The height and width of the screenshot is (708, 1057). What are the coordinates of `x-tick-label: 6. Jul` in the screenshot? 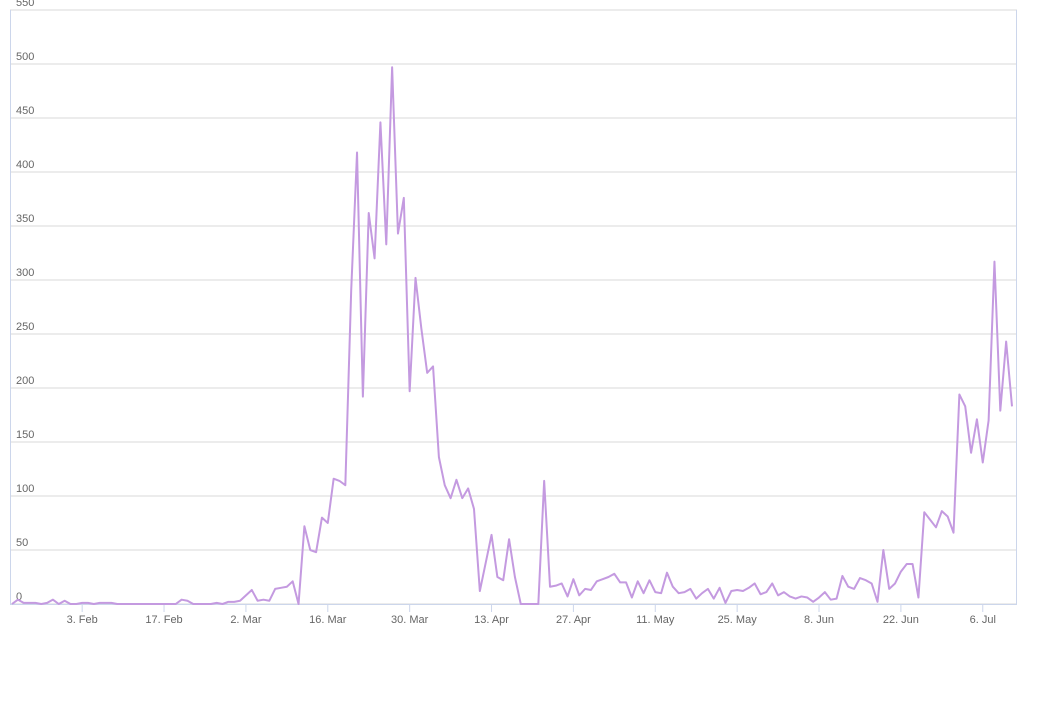 It's located at (983, 620).